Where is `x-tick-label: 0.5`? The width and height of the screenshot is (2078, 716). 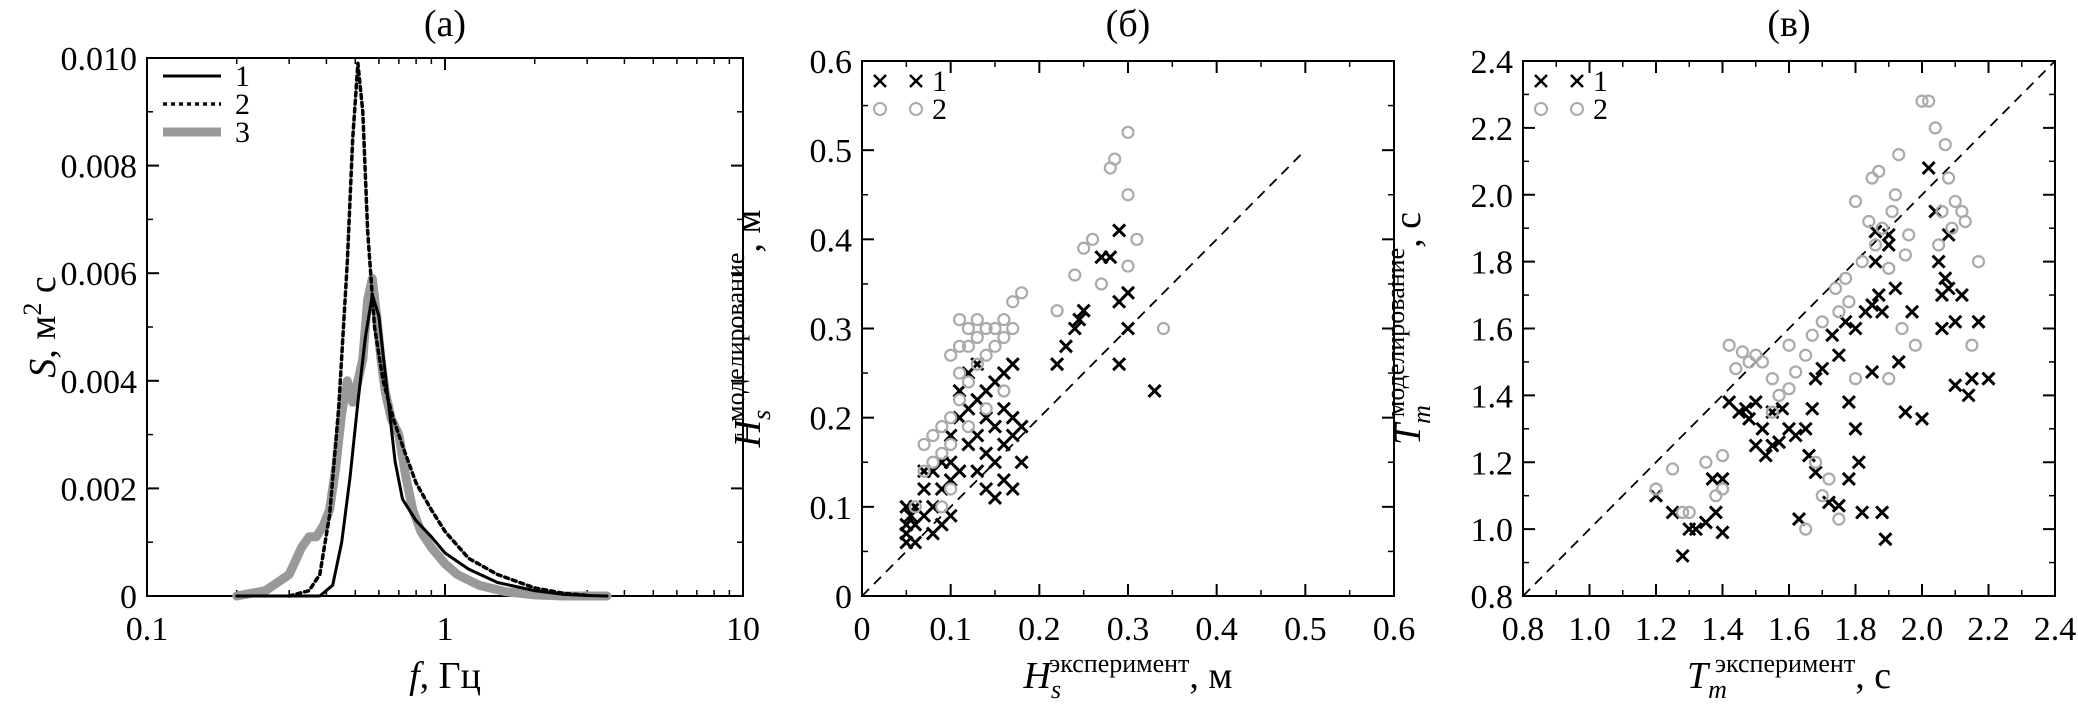 x-tick-label: 0.5 is located at coordinates (1305, 629).